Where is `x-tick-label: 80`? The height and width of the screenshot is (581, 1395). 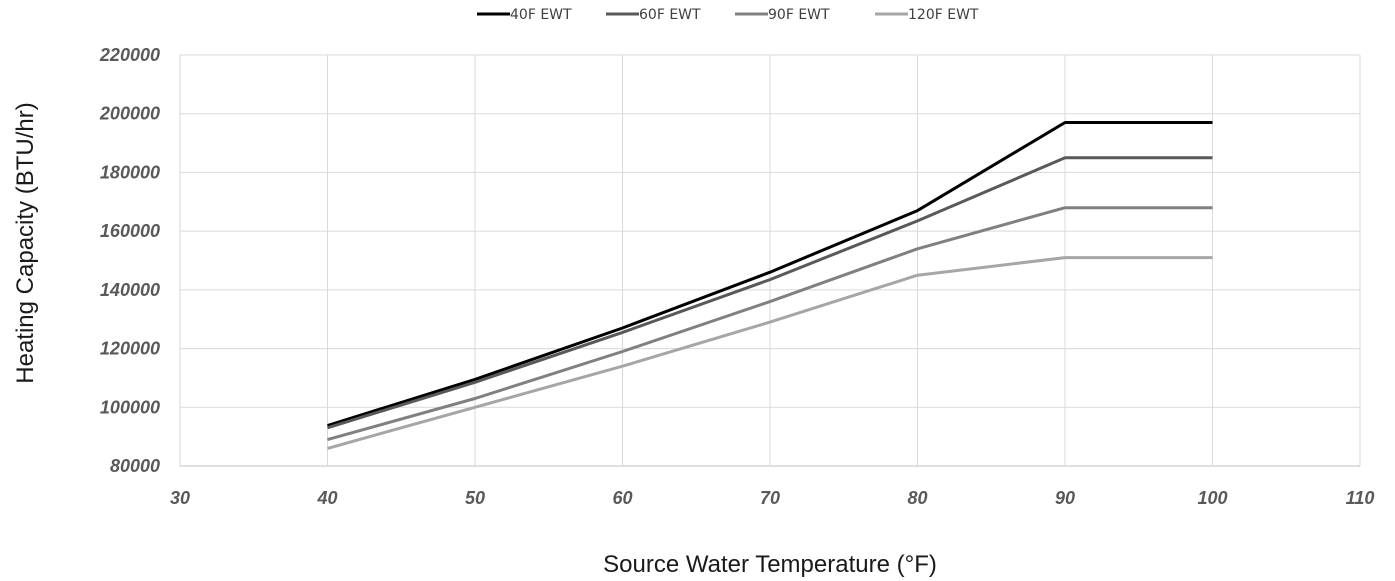
x-tick-label: 80 is located at coordinates (917, 498).